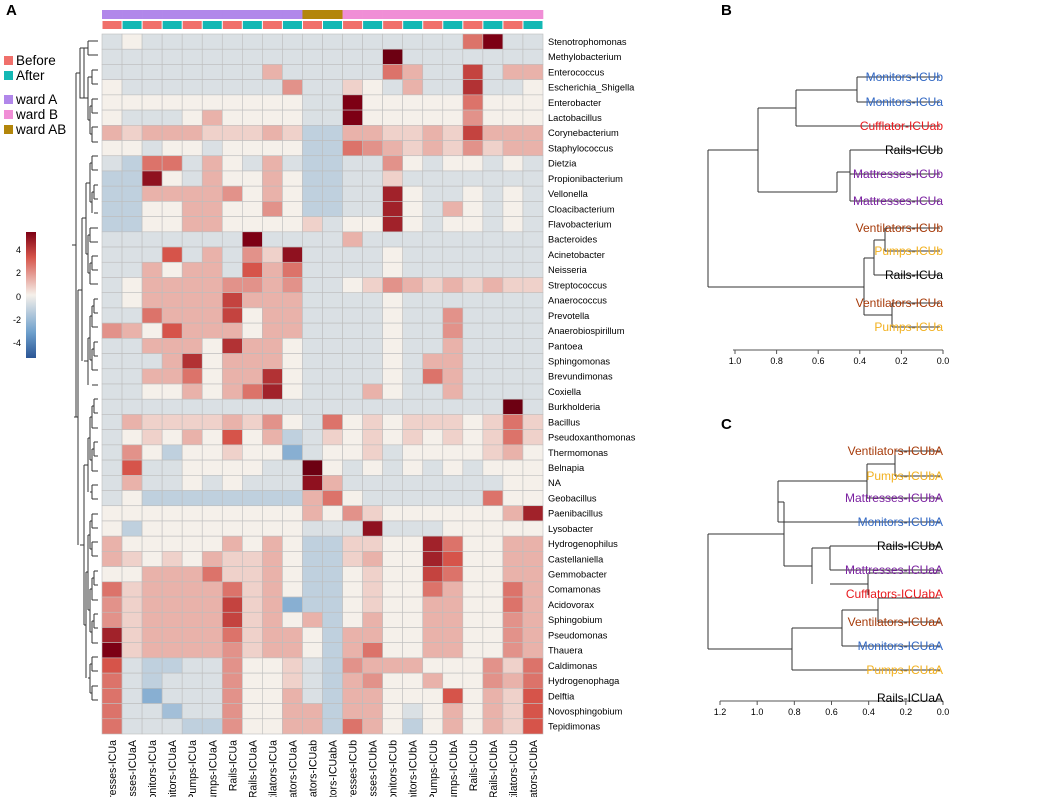 Image resolution: width=1041 pixels, height=797 pixels. Describe the element at coordinates (394, 768) in the screenshot. I see `column-label: Monitors-ICUb` at that location.